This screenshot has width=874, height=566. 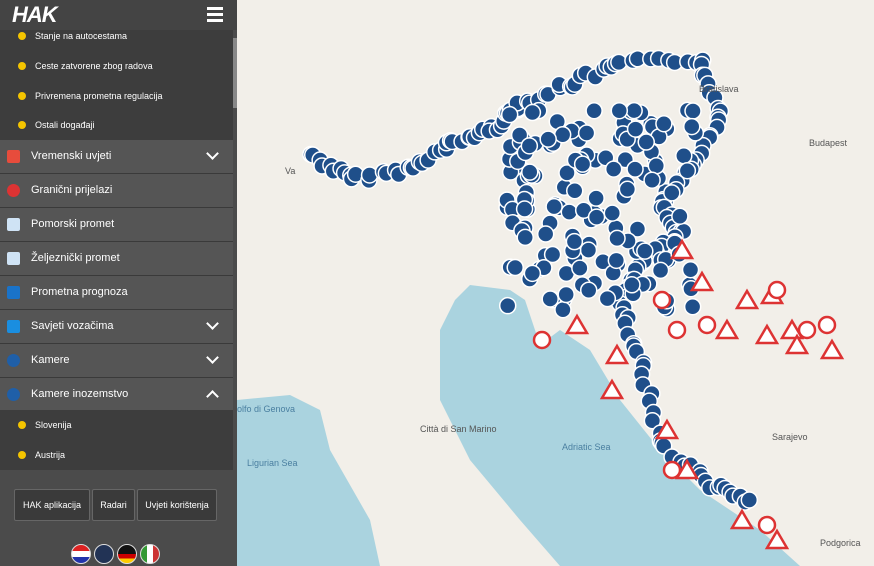 What do you see at coordinates (116, 327) in the screenshot?
I see `menu-item: Savjeti vozačima` at bounding box center [116, 327].